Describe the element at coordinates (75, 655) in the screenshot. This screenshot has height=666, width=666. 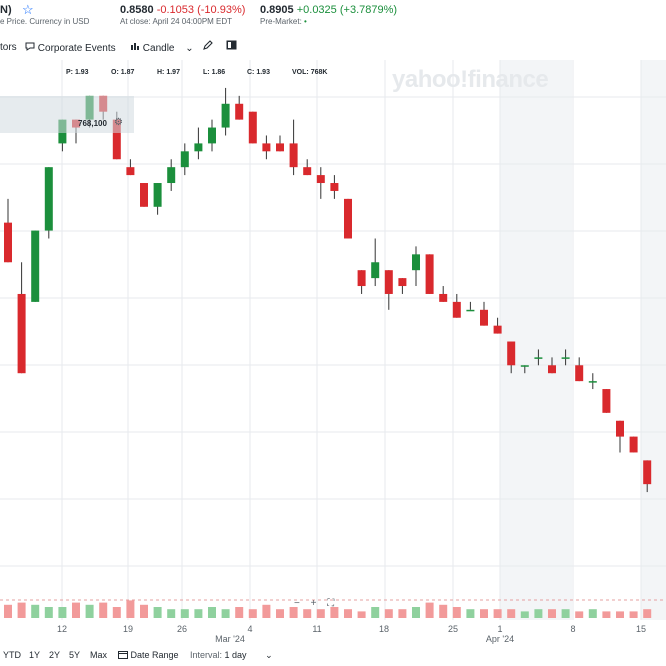
I see `range-5y: 5Y` at that location.